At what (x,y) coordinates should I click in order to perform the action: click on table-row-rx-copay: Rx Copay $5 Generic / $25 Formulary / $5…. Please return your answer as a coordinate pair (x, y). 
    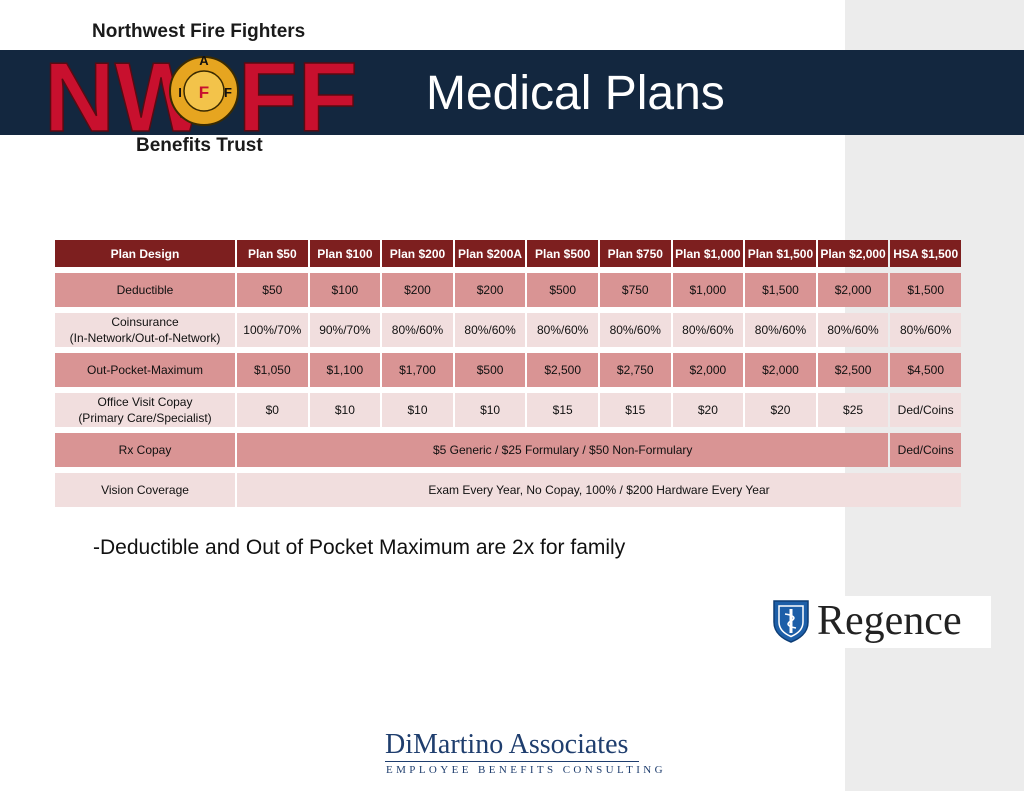
    Looking at the image, I should click on (508, 450).